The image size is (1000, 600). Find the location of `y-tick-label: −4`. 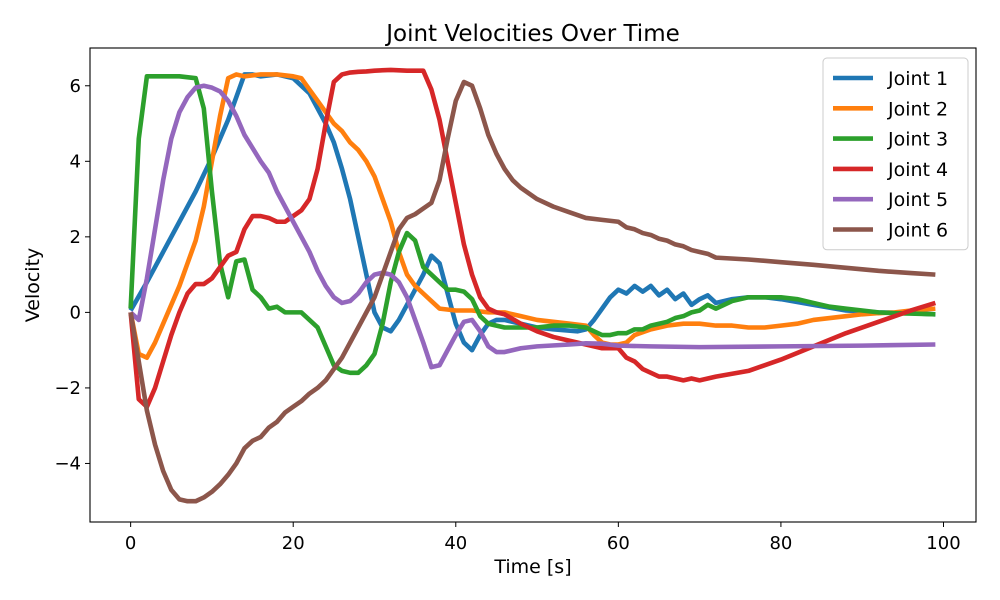

y-tick-label: −4 is located at coordinates (67, 463).